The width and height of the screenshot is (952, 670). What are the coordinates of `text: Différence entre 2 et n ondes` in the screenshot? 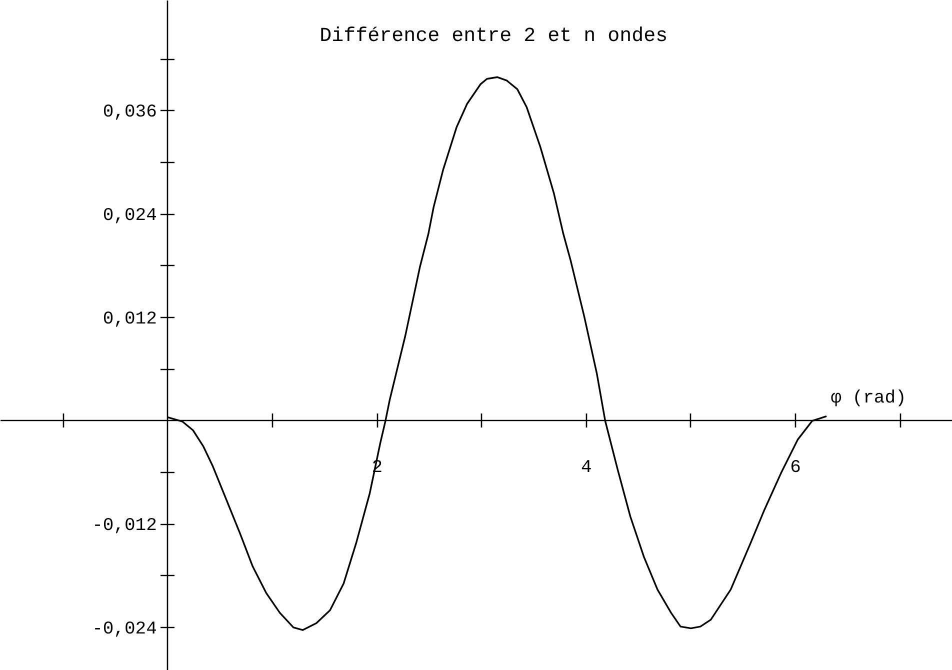 It's located at (494, 36).